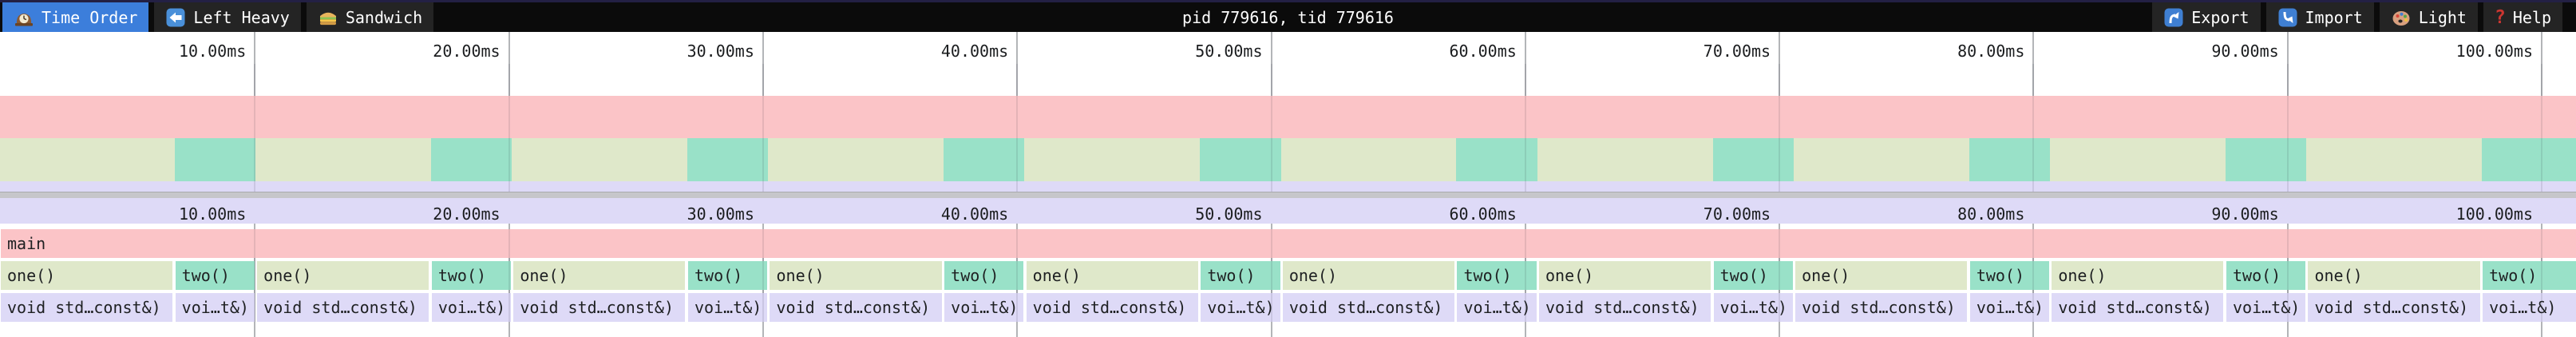 This screenshot has height=337, width=2576. Describe the element at coordinates (2173, 17) in the screenshot. I see `export-icon` at that location.